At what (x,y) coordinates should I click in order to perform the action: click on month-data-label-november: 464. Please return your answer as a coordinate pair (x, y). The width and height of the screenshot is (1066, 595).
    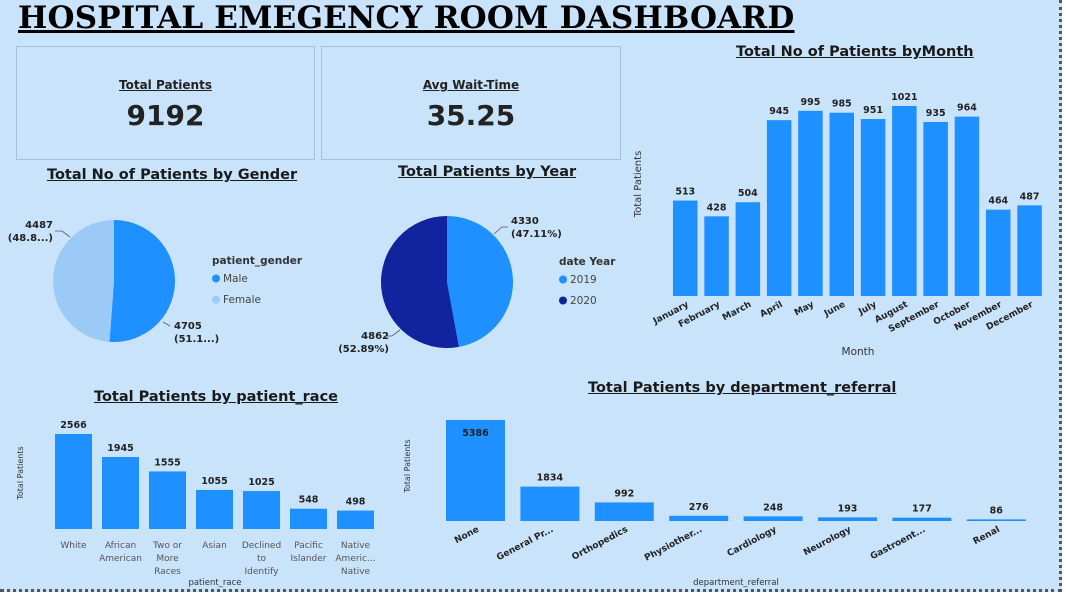
    Looking at the image, I should click on (998, 201).